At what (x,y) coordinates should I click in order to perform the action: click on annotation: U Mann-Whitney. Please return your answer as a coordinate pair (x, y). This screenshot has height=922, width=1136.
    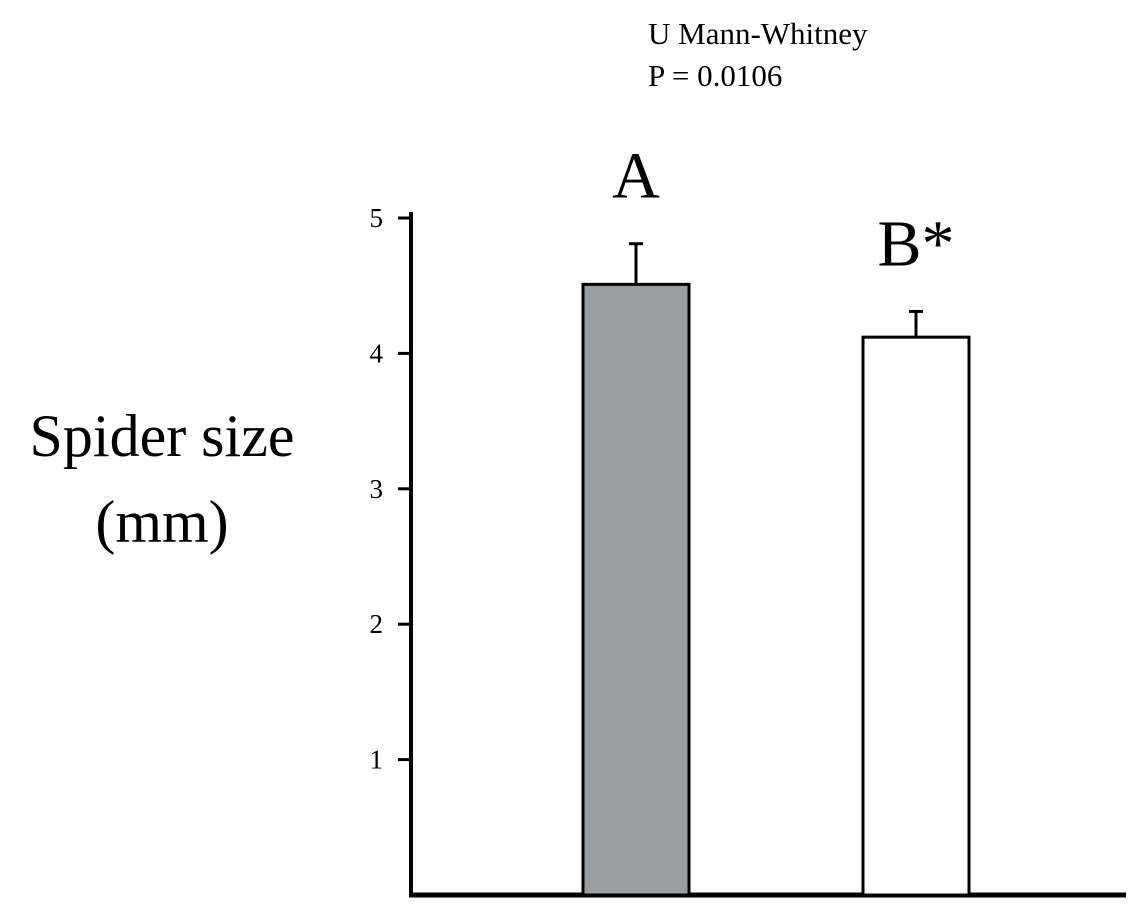
    Looking at the image, I should click on (758, 33).